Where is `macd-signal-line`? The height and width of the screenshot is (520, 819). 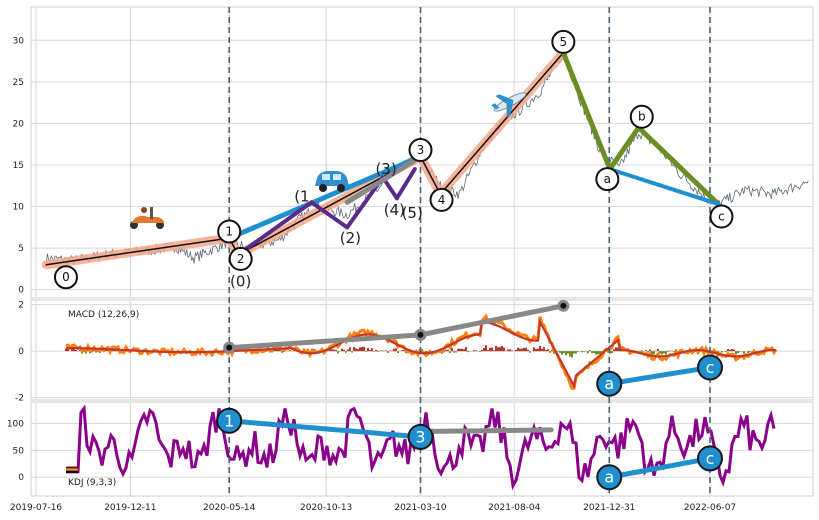
macd-signal-line is located at coordinates (421, 354).